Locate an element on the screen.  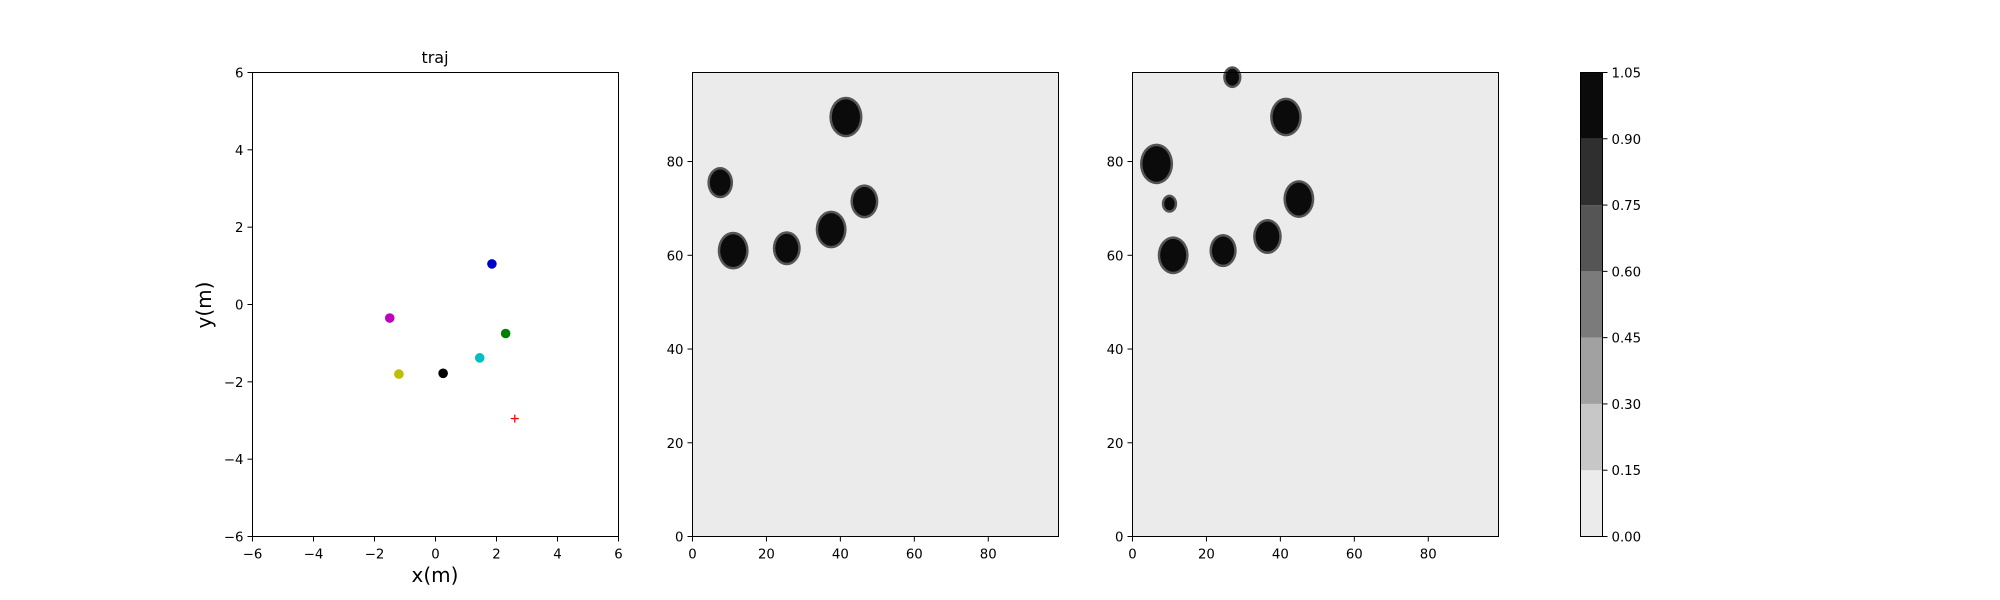
x-tick-label: 6 is located at coordinates (618, 555).